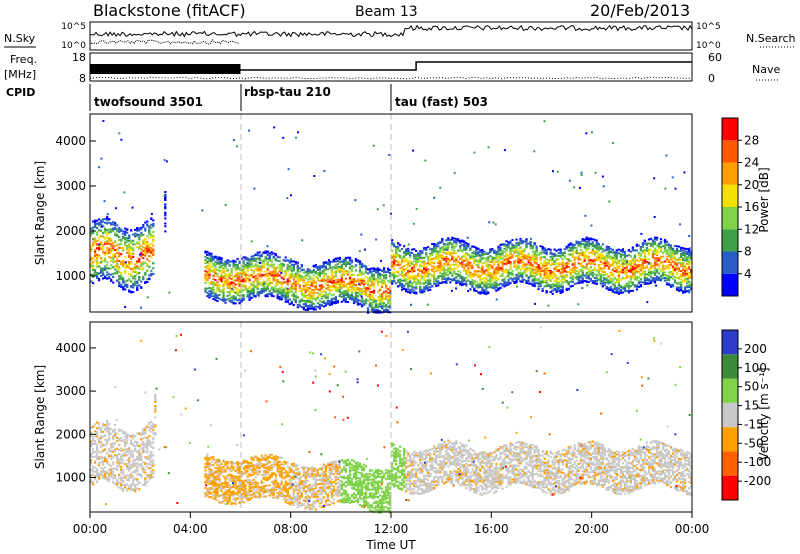 This screenshot has height=554, width=800. What do you see at coordinates (708, 27) in the screenshot?
I see `noise-right-tick-top: 10^5` at bounding box center [708, 27].